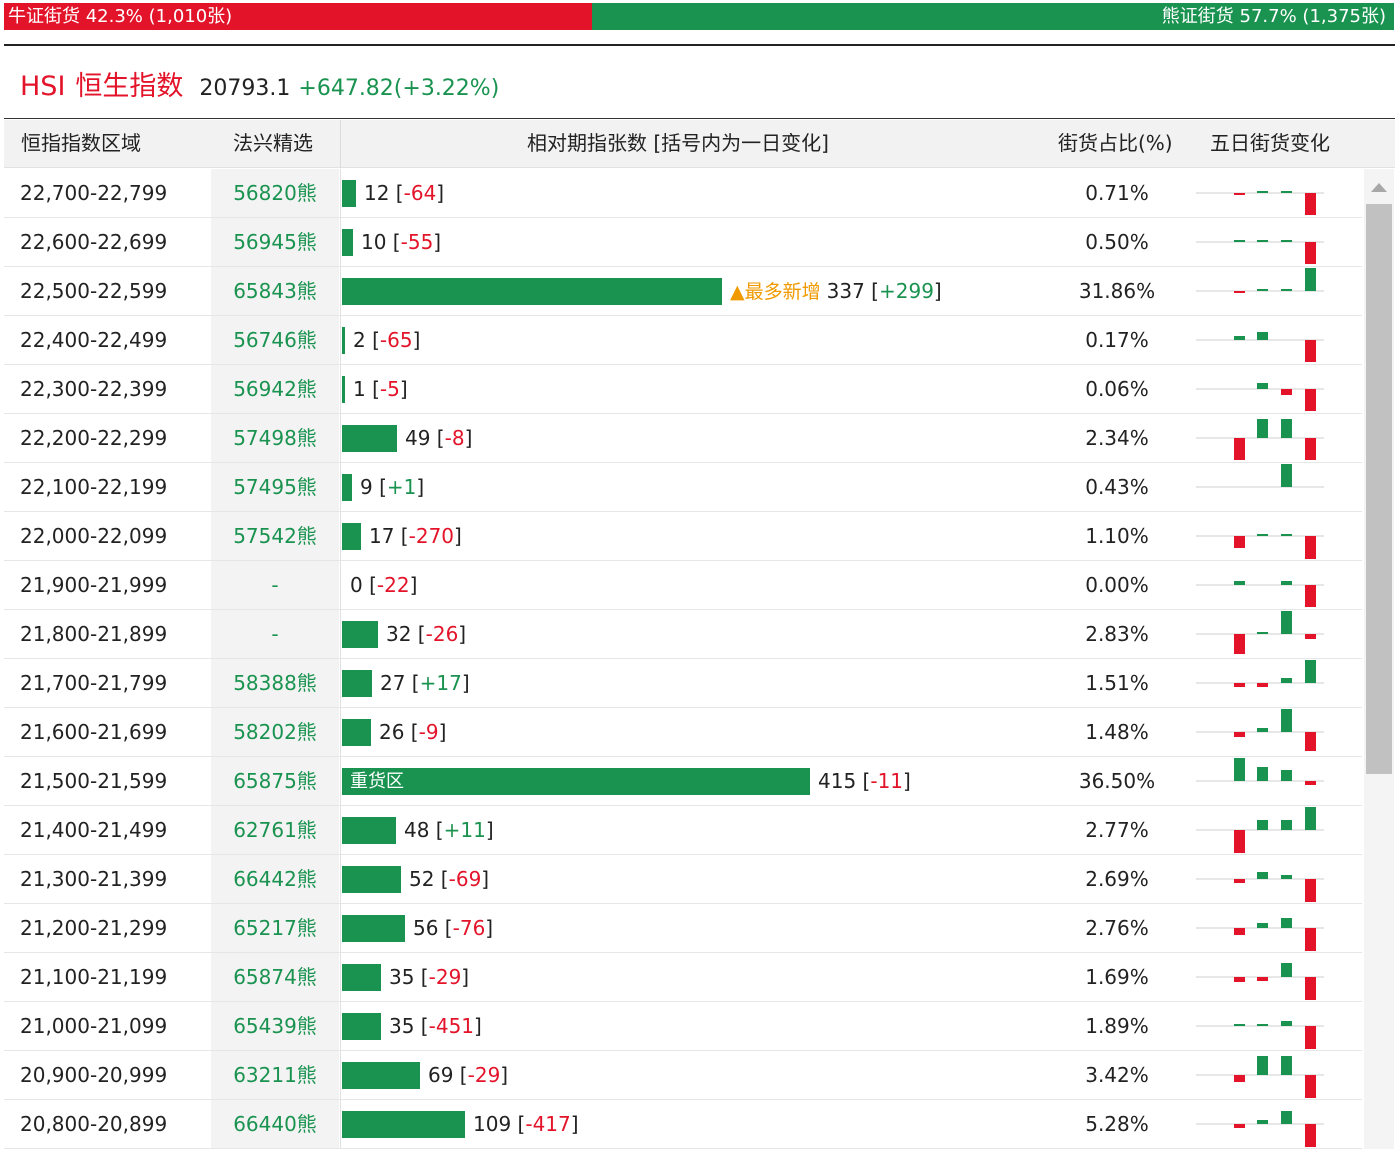 The height and width of the screenshot is (1149, 1398). What do you see at coordinates (94, 438) in the screenshot?
I see `range-cell: 22,200-22,299` at bounding box center [94, 438].